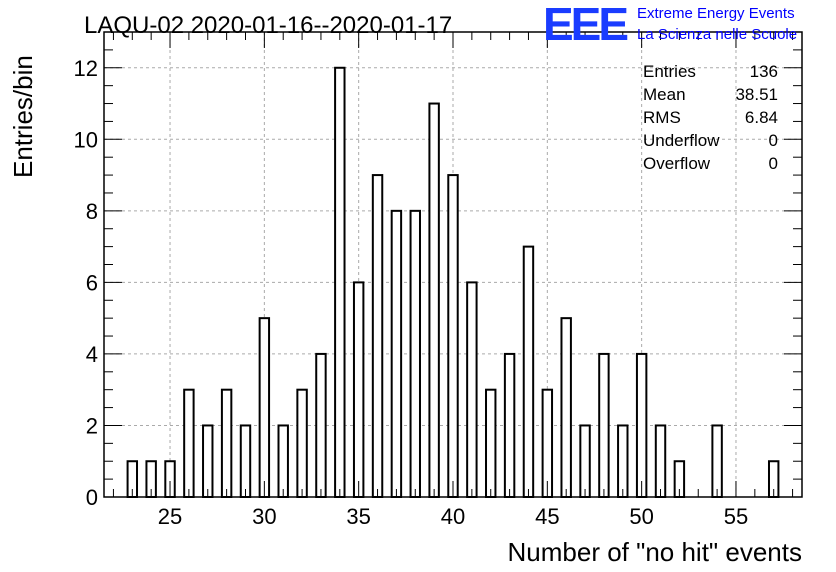  I want to click on x-tick-label: 45, so click(547, 516).